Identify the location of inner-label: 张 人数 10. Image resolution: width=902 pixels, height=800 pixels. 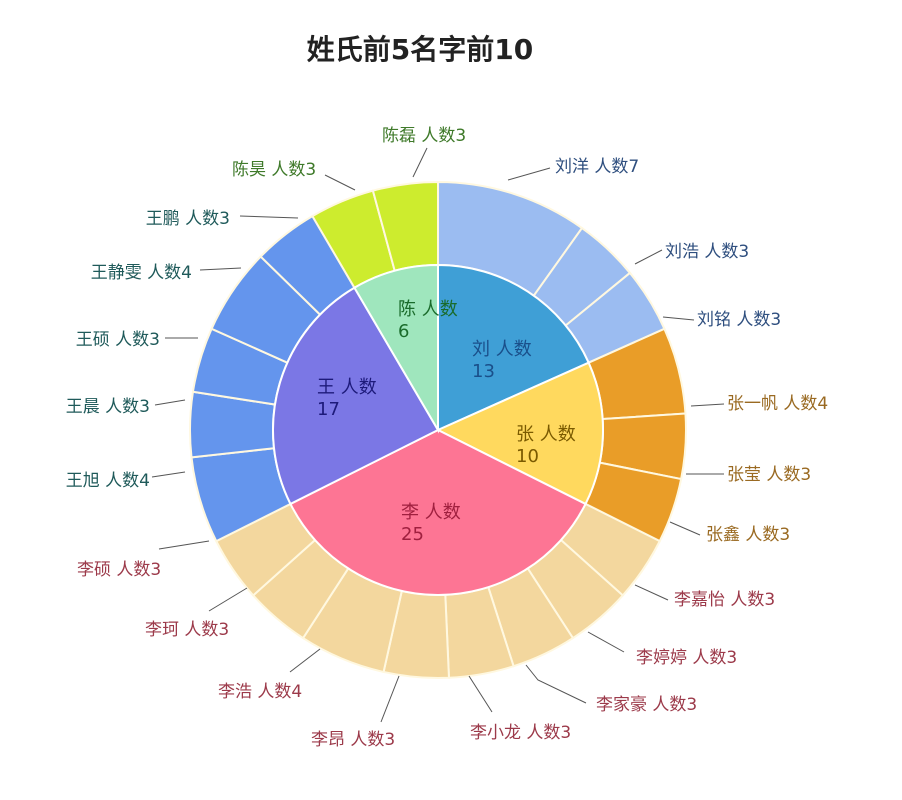
(546, 445).